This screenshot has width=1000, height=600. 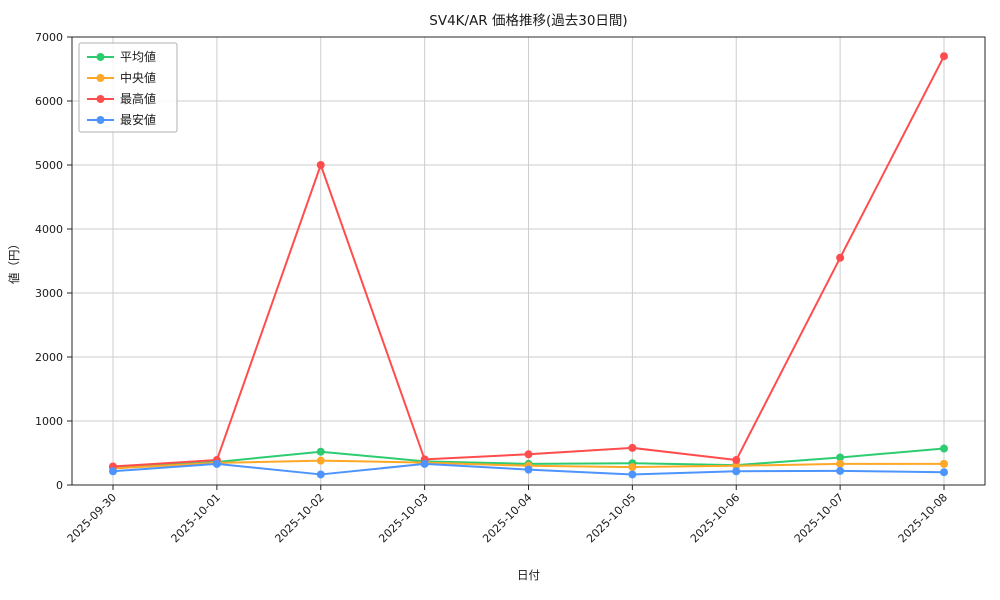 What do you see at coordinates (92, 518) in the screenshot?
I see `x-tick-label: 2025-09-30` at bounding box center [92, 518].